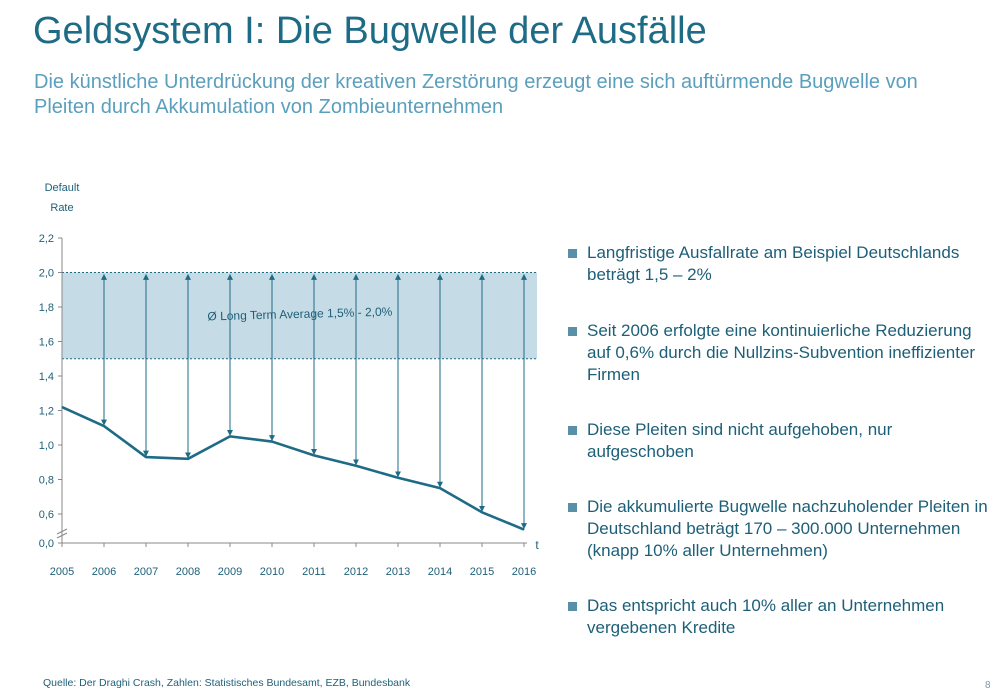 Image resolution: width=1000 pixels, height=691 pixels. What do you see at coordinates (46, 515) in the screenshot?
I see `y-tick-label: 0,6` at bounding box center [46, 515].